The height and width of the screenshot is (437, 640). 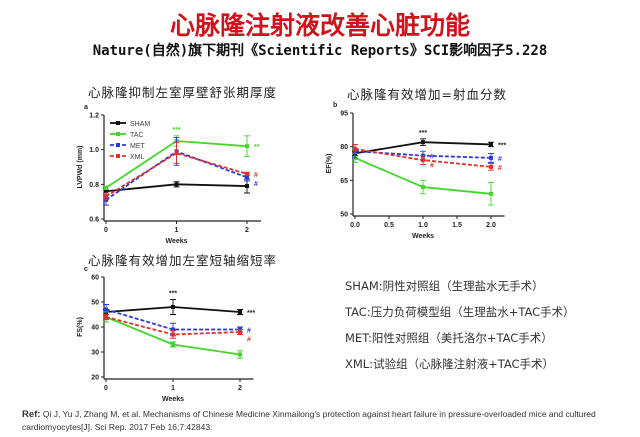 What do you see at coordinates (423, 225) in the screenshot?
I see `chart-b-xtick-label: 1.0` at bounding box center [423, 225].